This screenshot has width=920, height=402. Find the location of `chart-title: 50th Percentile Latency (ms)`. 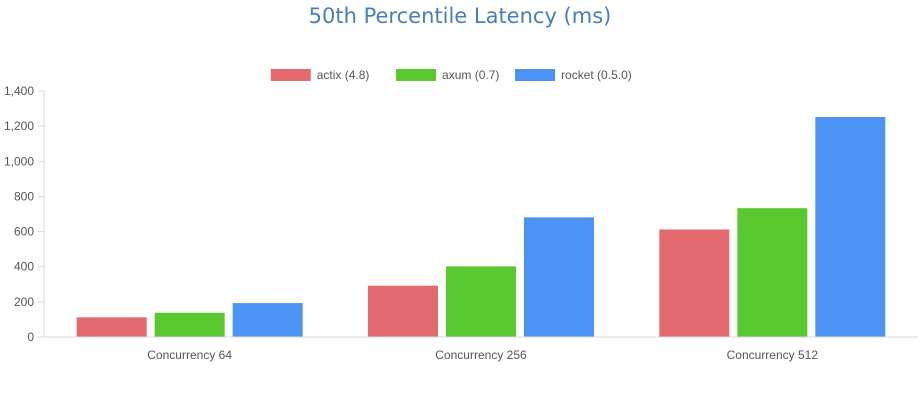

chart-title: 50th Percentile Latency (ms) is located at coordinates (460, 16).